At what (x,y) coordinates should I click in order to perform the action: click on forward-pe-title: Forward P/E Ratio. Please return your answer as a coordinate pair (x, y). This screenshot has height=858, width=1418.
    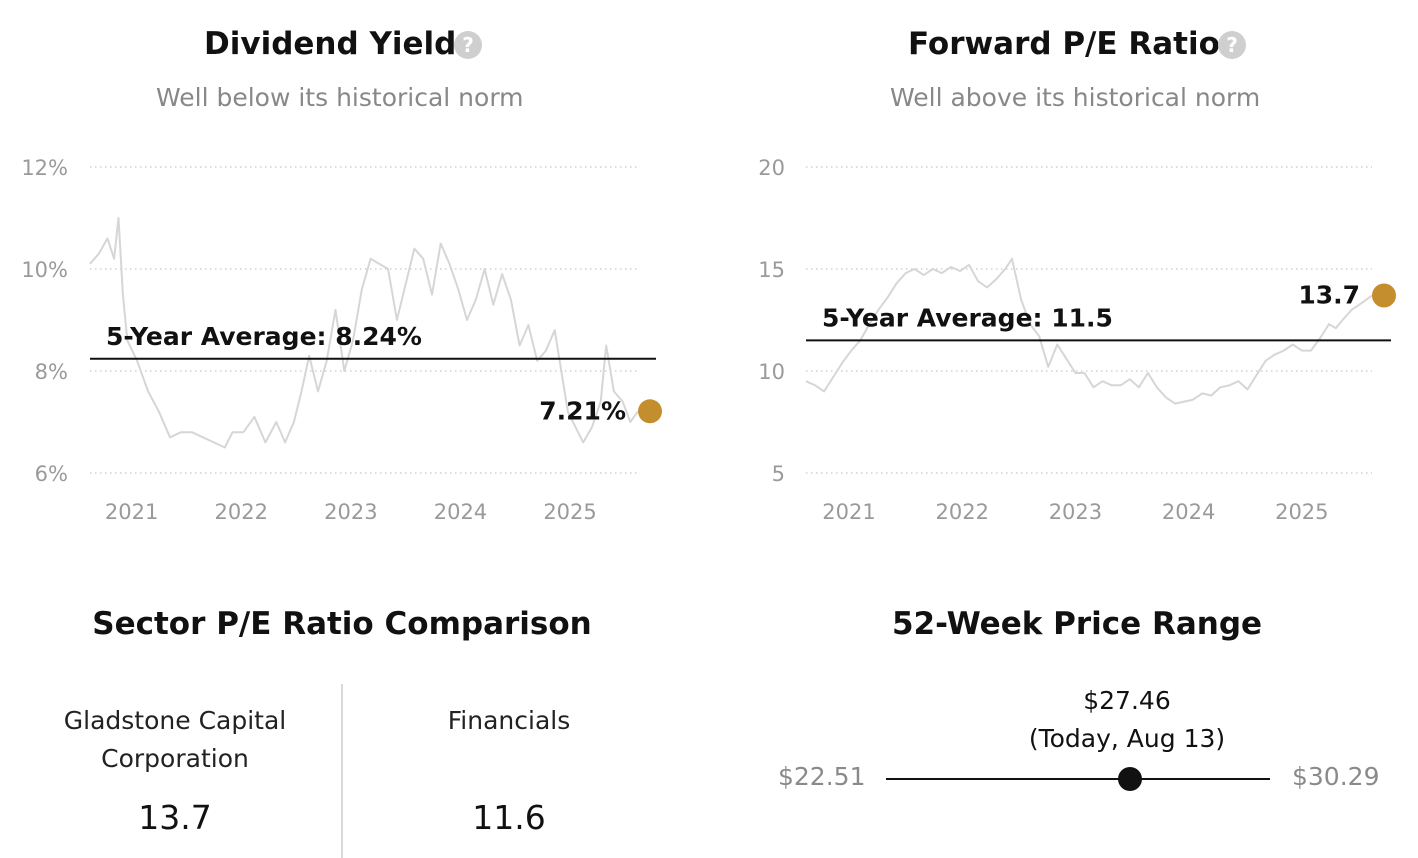
    Looking at the image, I should click on (1064, 44).